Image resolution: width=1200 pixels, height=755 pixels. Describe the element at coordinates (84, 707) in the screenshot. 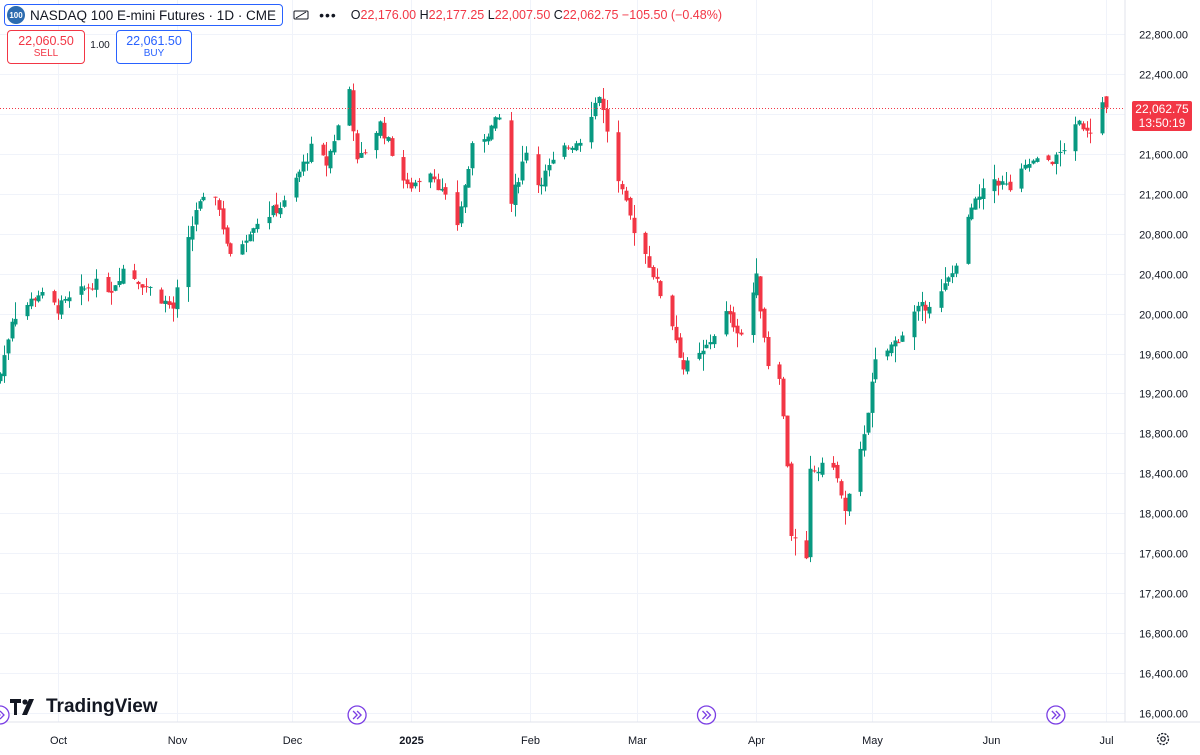

I see `tradingview-logo: TradingView` at that location.